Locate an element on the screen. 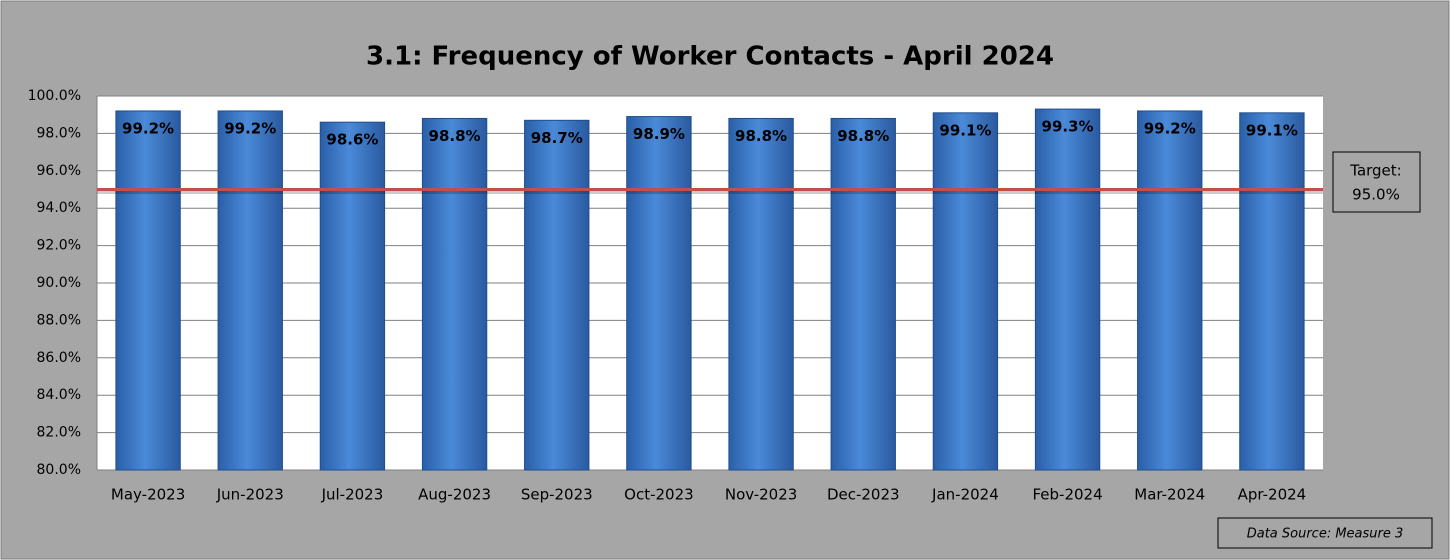 The height and width of the screenshot is (560, 1450). x-tick-label: Jul-2023 is located at coordinates (352, 495).